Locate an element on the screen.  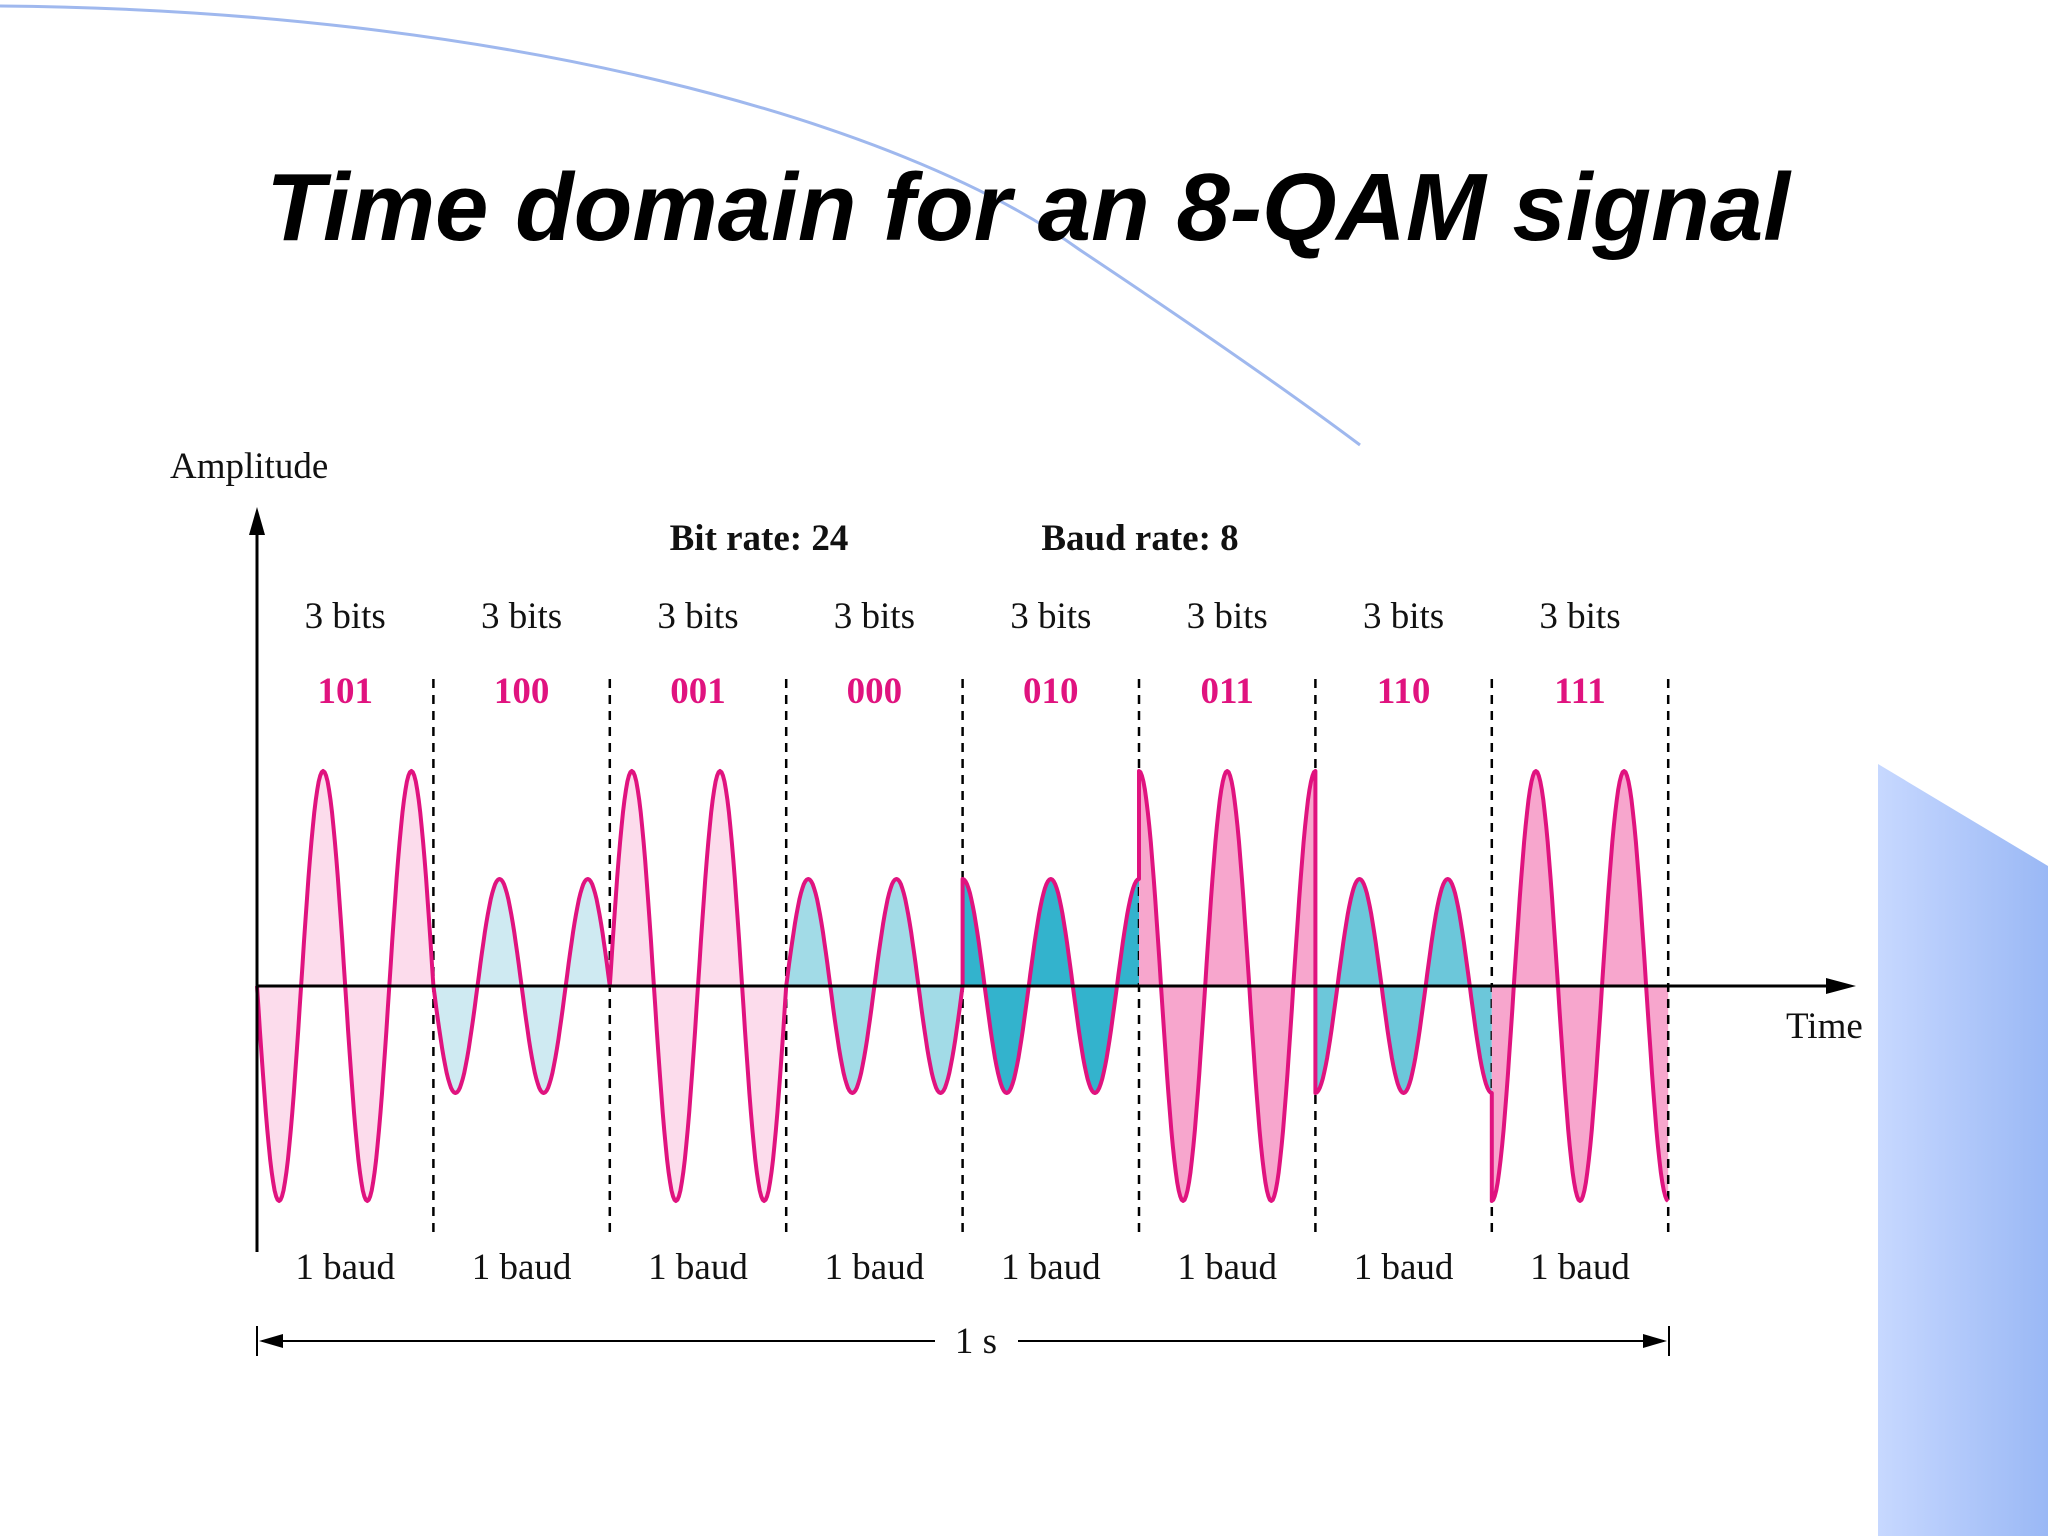
bit-code: 001 is located at coordinates (698, 691).